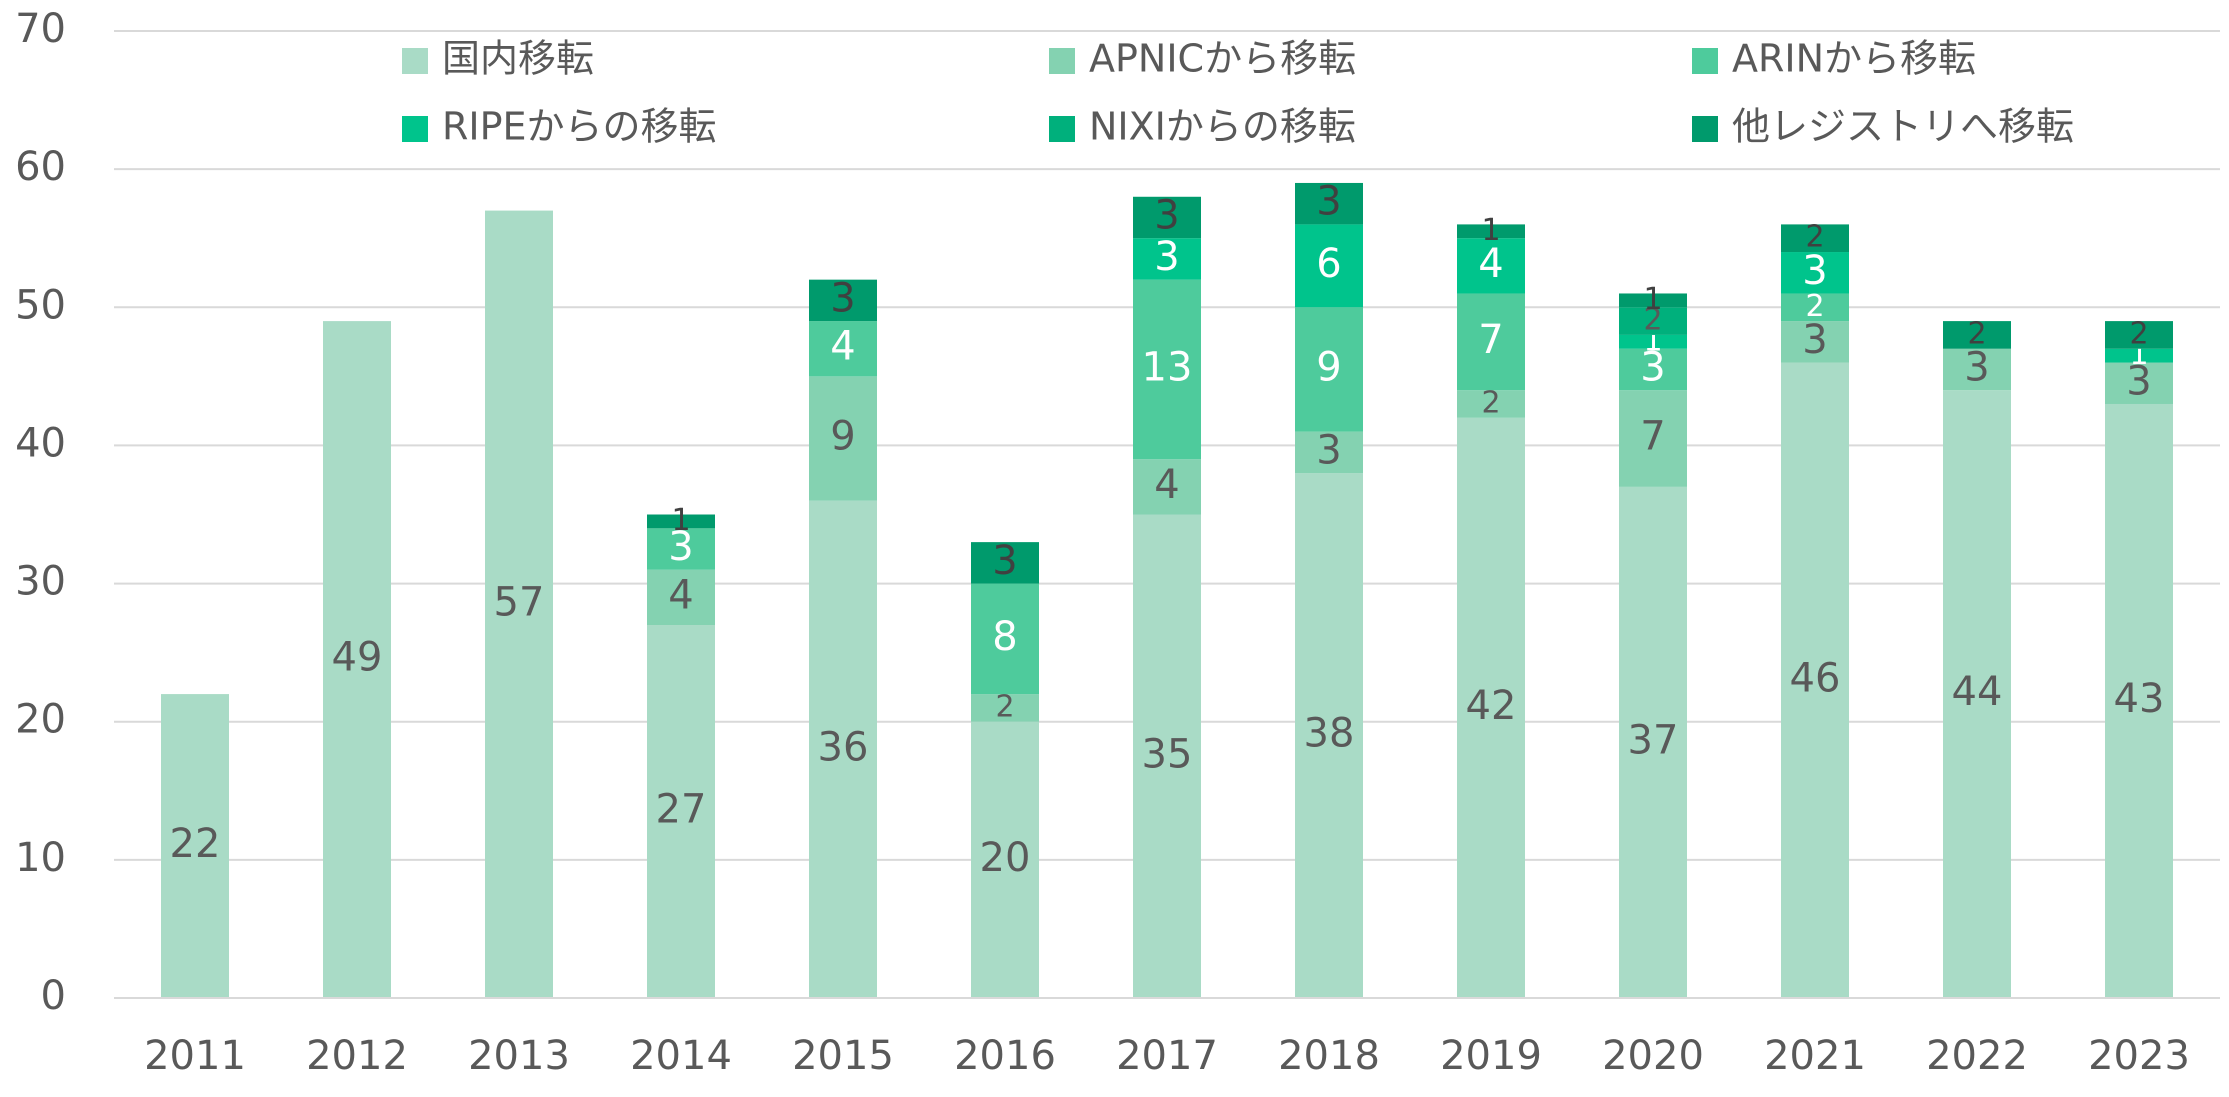  Describe the element at coordinates (1328, 367) in the screenshot. I see `data-label: 9` at that location.